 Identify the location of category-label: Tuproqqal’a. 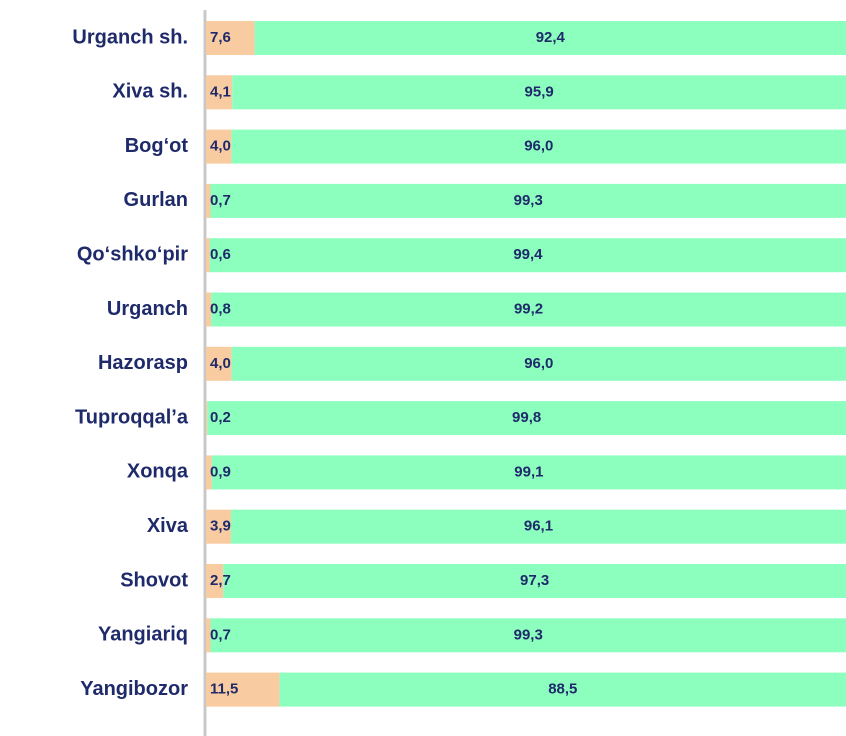
(132, 417).